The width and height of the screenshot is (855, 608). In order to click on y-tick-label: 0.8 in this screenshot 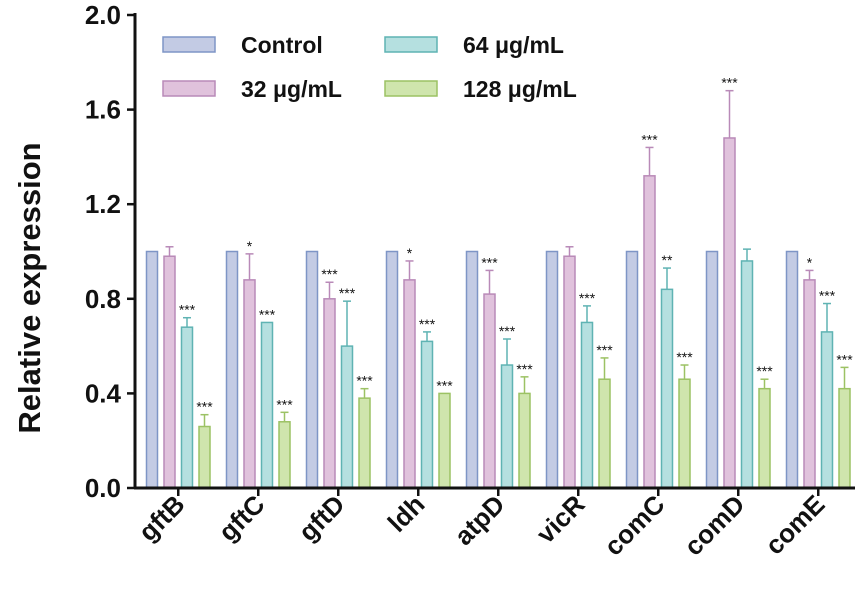, I will do `click(103, 299)`.